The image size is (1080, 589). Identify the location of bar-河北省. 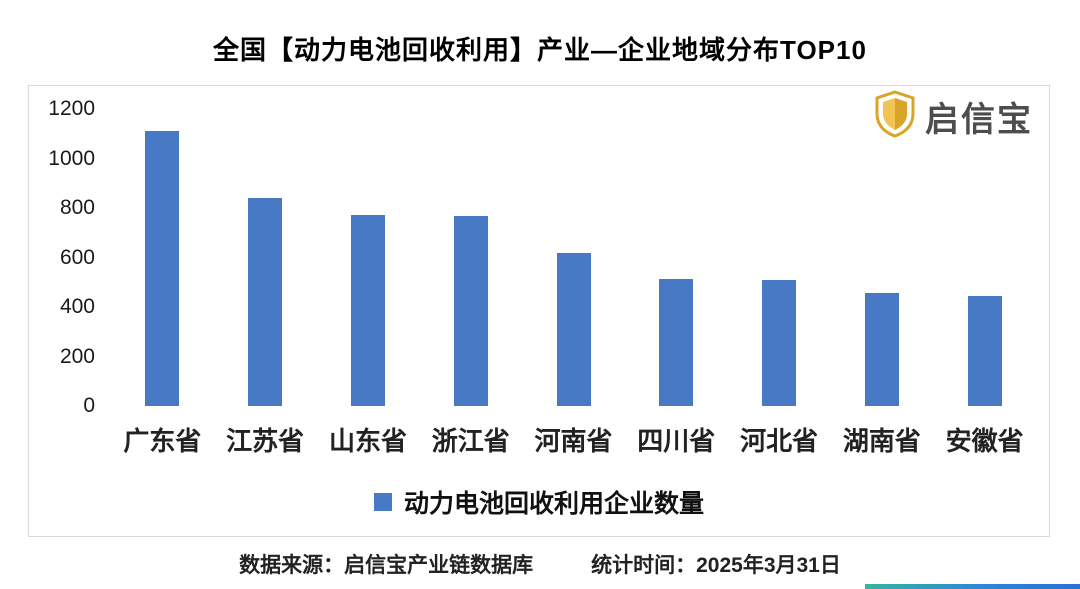
(779, 343).